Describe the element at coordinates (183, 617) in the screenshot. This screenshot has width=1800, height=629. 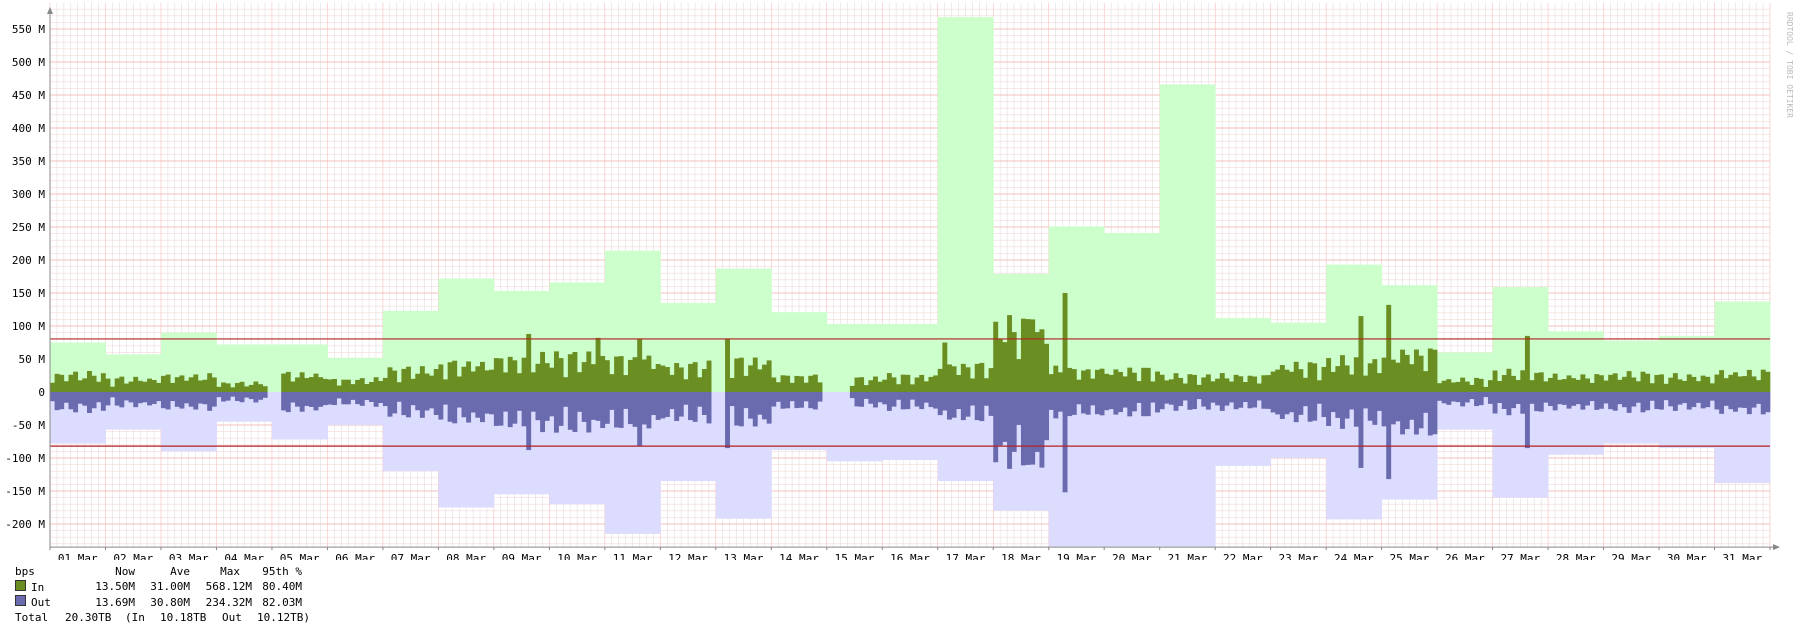
I see `legend-total-in-value: 10.18TB` at that location.